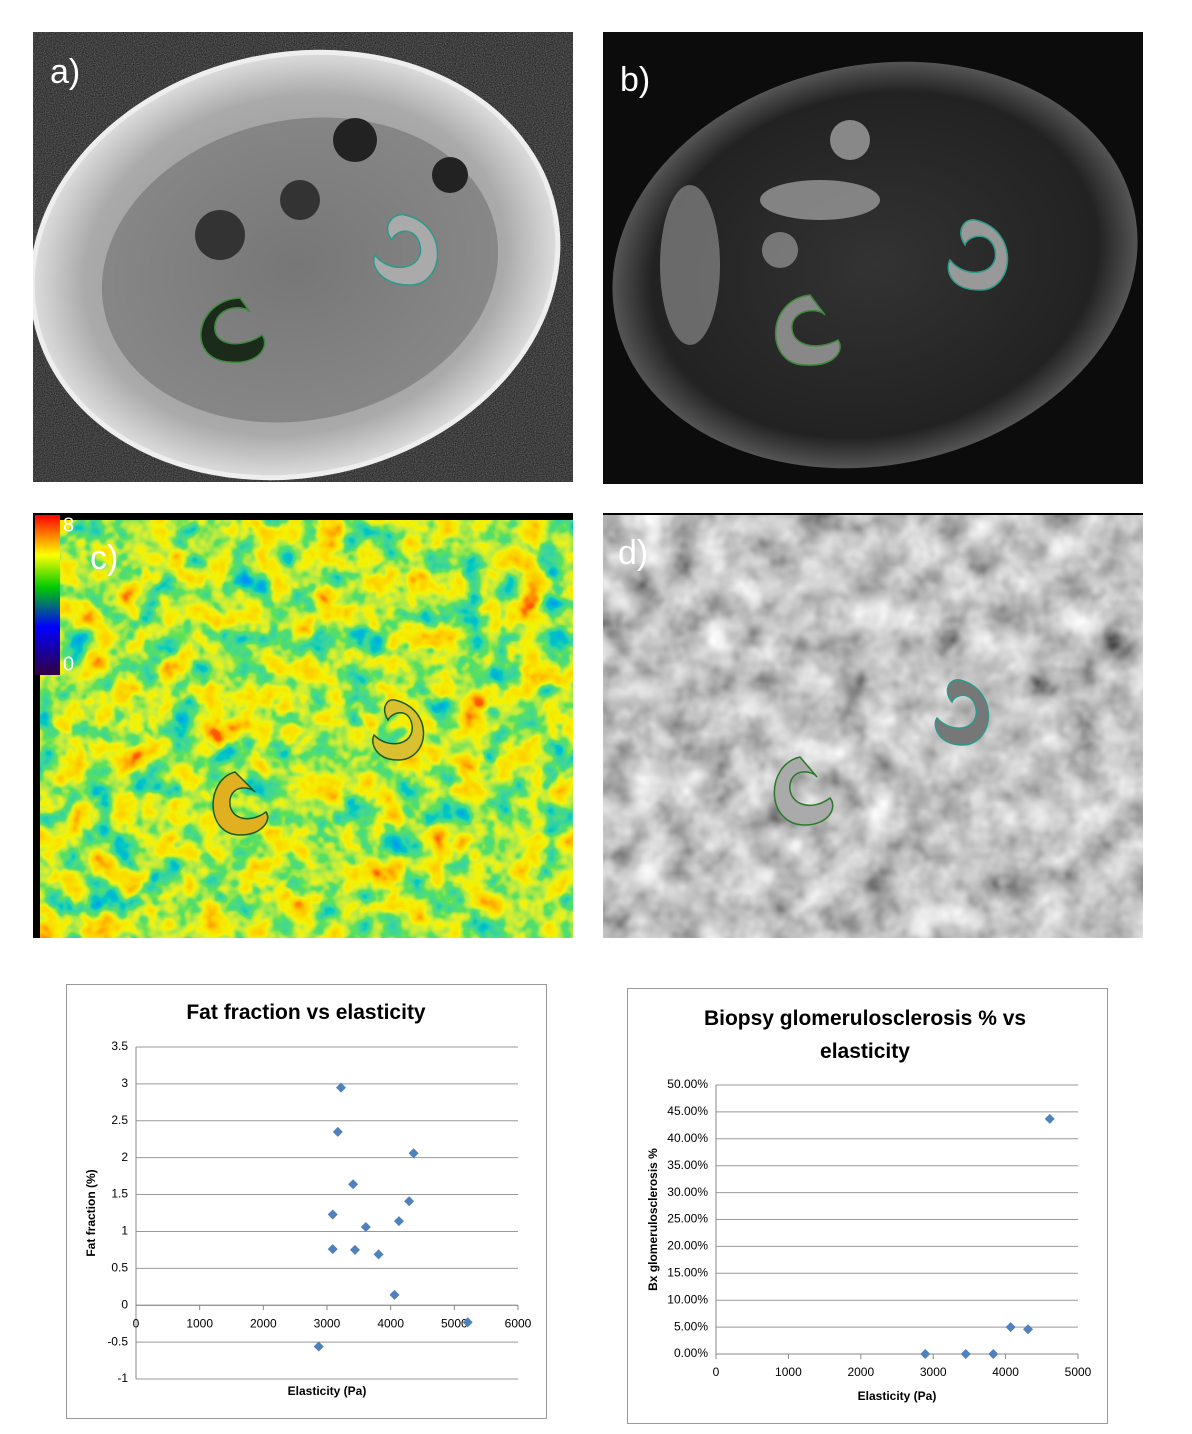 The width and height of the screenshot is (1192, 1434). What do you see at coordinates (303, 257) in the screenshot?
I see `panel-a-image` at bounding box center [303, 257].